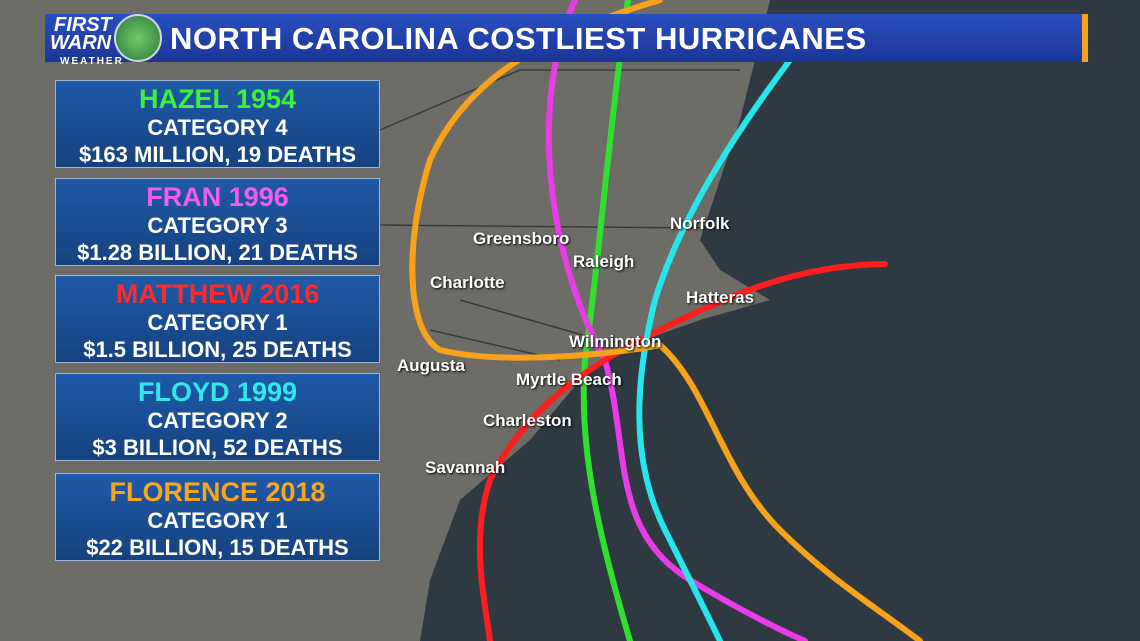  I want to click on storm-category: CATEGORY 2, so click(217, 420).